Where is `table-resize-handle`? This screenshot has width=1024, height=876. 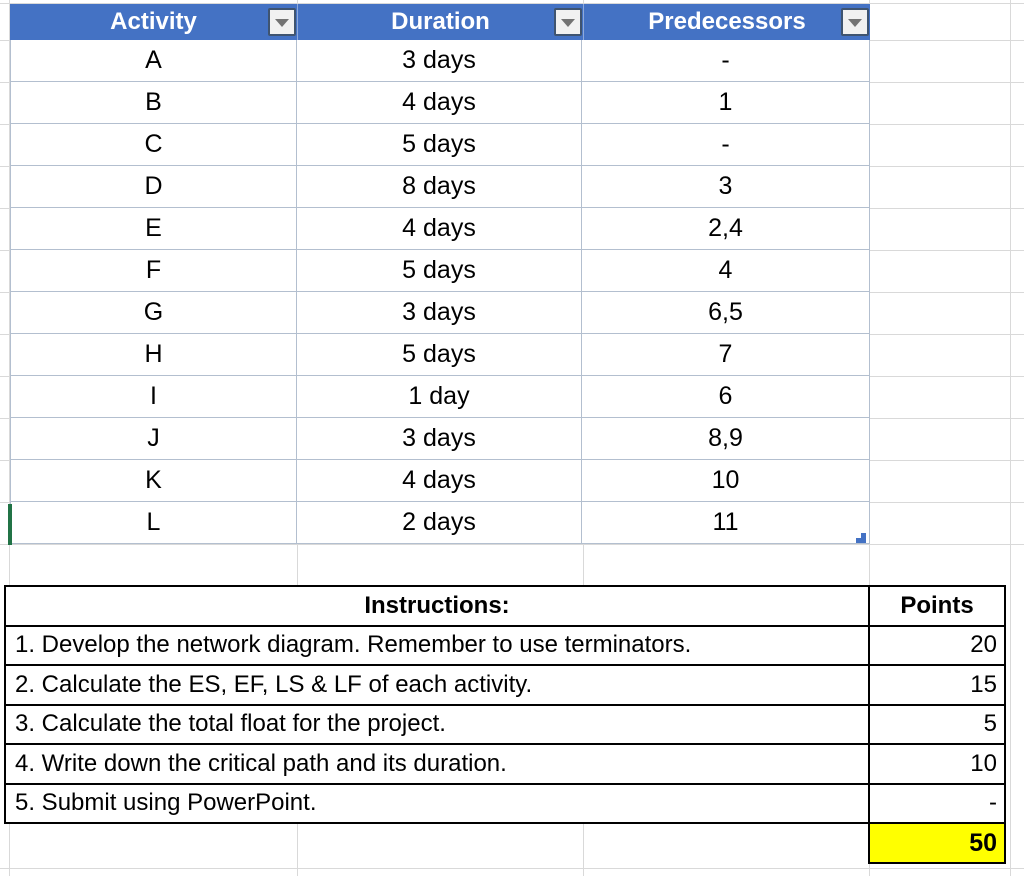 table-resize-handle is located at coordinates (861, 538).